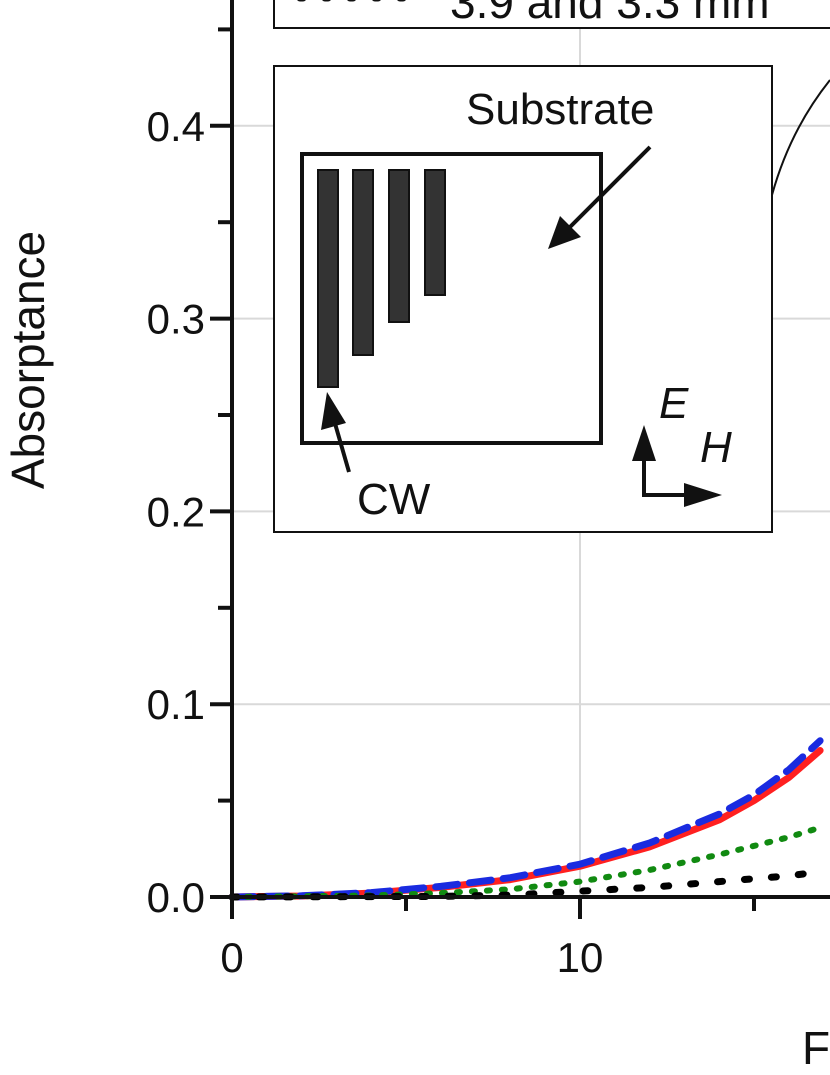 This screenshot has height=1075, width=830. Describe the element at coordinates (176, 897) in the screenshot. I see `y-tick-label-0: 0.0` at that location.